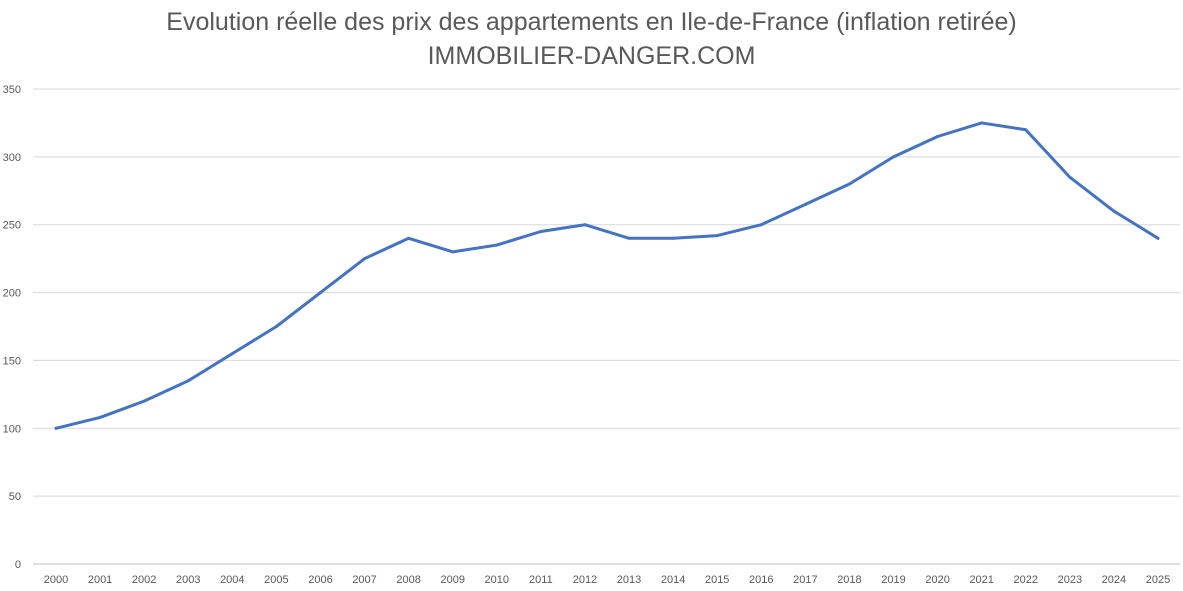 This screenshot has height=591, width=1183. I want to click on y-tick-label: 50, so click(15, 497).